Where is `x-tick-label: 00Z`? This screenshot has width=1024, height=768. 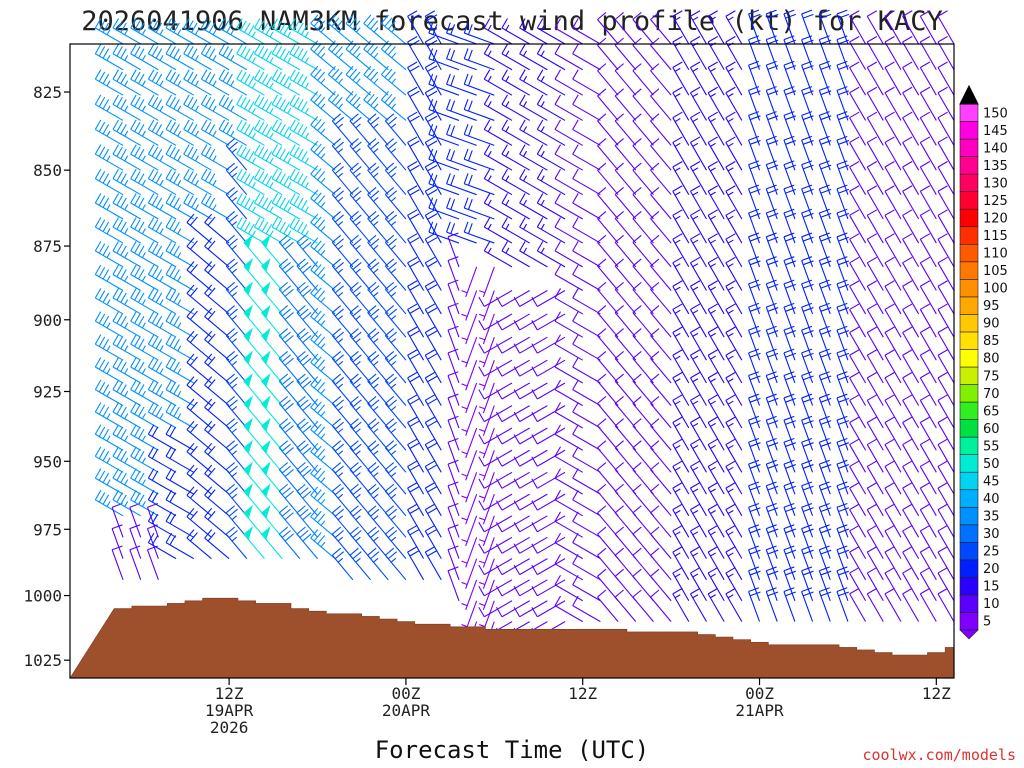 x-tick-label: 00Z is located at coordinates (405, 693).